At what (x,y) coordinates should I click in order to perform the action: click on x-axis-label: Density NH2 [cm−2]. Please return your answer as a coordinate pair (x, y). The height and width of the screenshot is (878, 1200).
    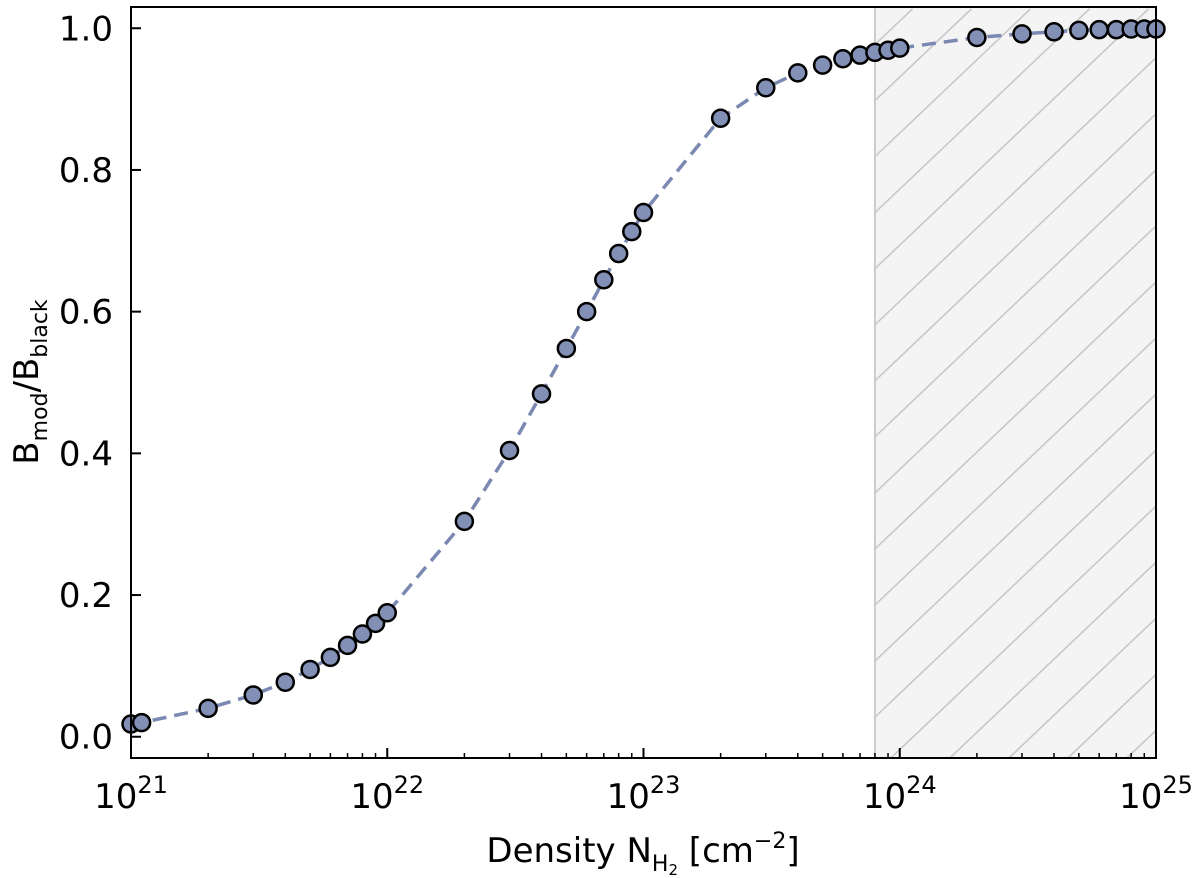
    Looking at the image, I should click on (642, 853).